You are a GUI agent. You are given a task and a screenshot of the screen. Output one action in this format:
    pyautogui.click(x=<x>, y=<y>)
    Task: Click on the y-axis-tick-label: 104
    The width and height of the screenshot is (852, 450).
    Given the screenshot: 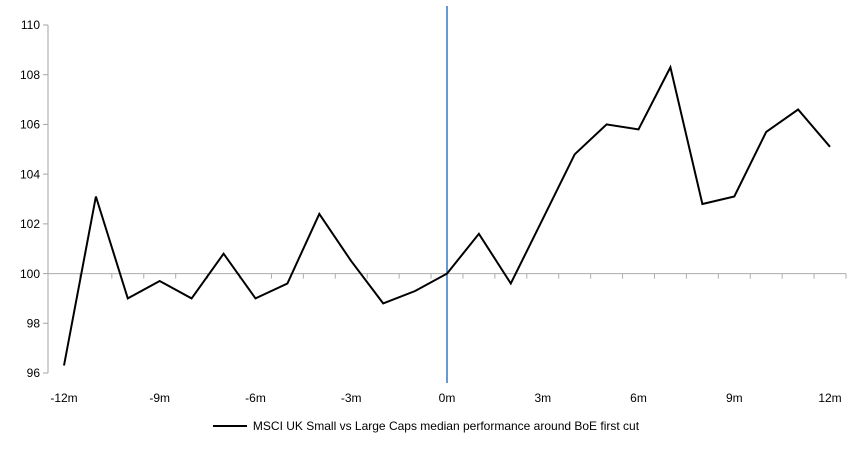 What is the action you would take?
    pyautogui.click(x=30, y=174)
    